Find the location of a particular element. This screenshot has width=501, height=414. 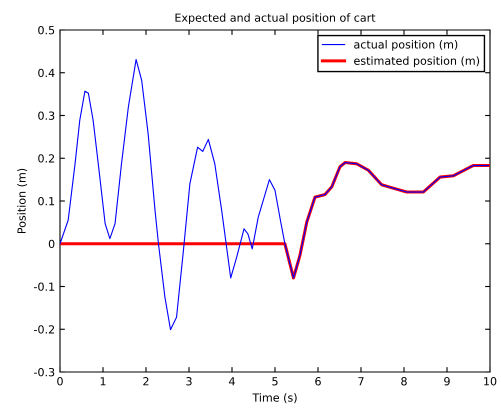

x-tick-label: 5 is located at coordinates (275, 381).